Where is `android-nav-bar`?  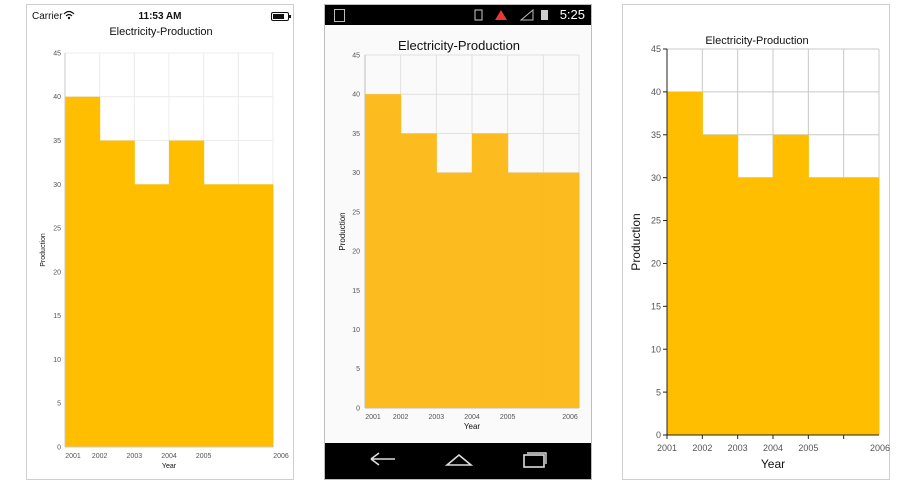
android-nav-bar is located at coordinates (458, 461).